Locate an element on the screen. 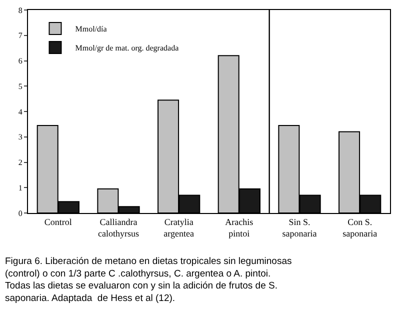 This screenshot has width=396, height=331. text: Figura 6. Liberación de metano en dietas tropicales sin leguminosas (control) o con 1/3 parte C .calothyrsus, C. argentea o A. pintoi. Todas las dietas se evaluaron con y sin la adición de frutos de S. saponaria. Adaptada de Hess et al (12). is located at coordinates (148, 280).